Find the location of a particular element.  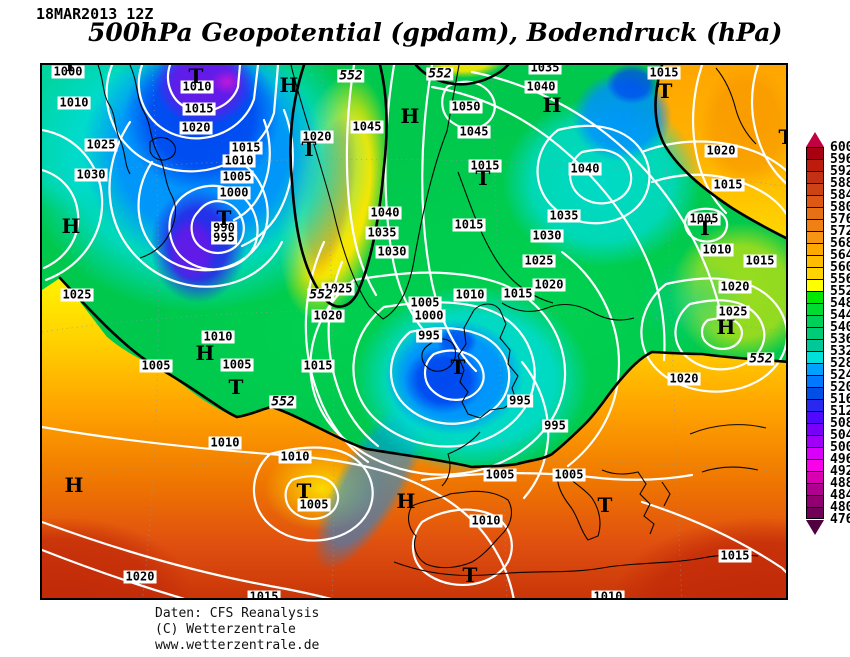

legend-colorbar is located at coordinates (815, 333).